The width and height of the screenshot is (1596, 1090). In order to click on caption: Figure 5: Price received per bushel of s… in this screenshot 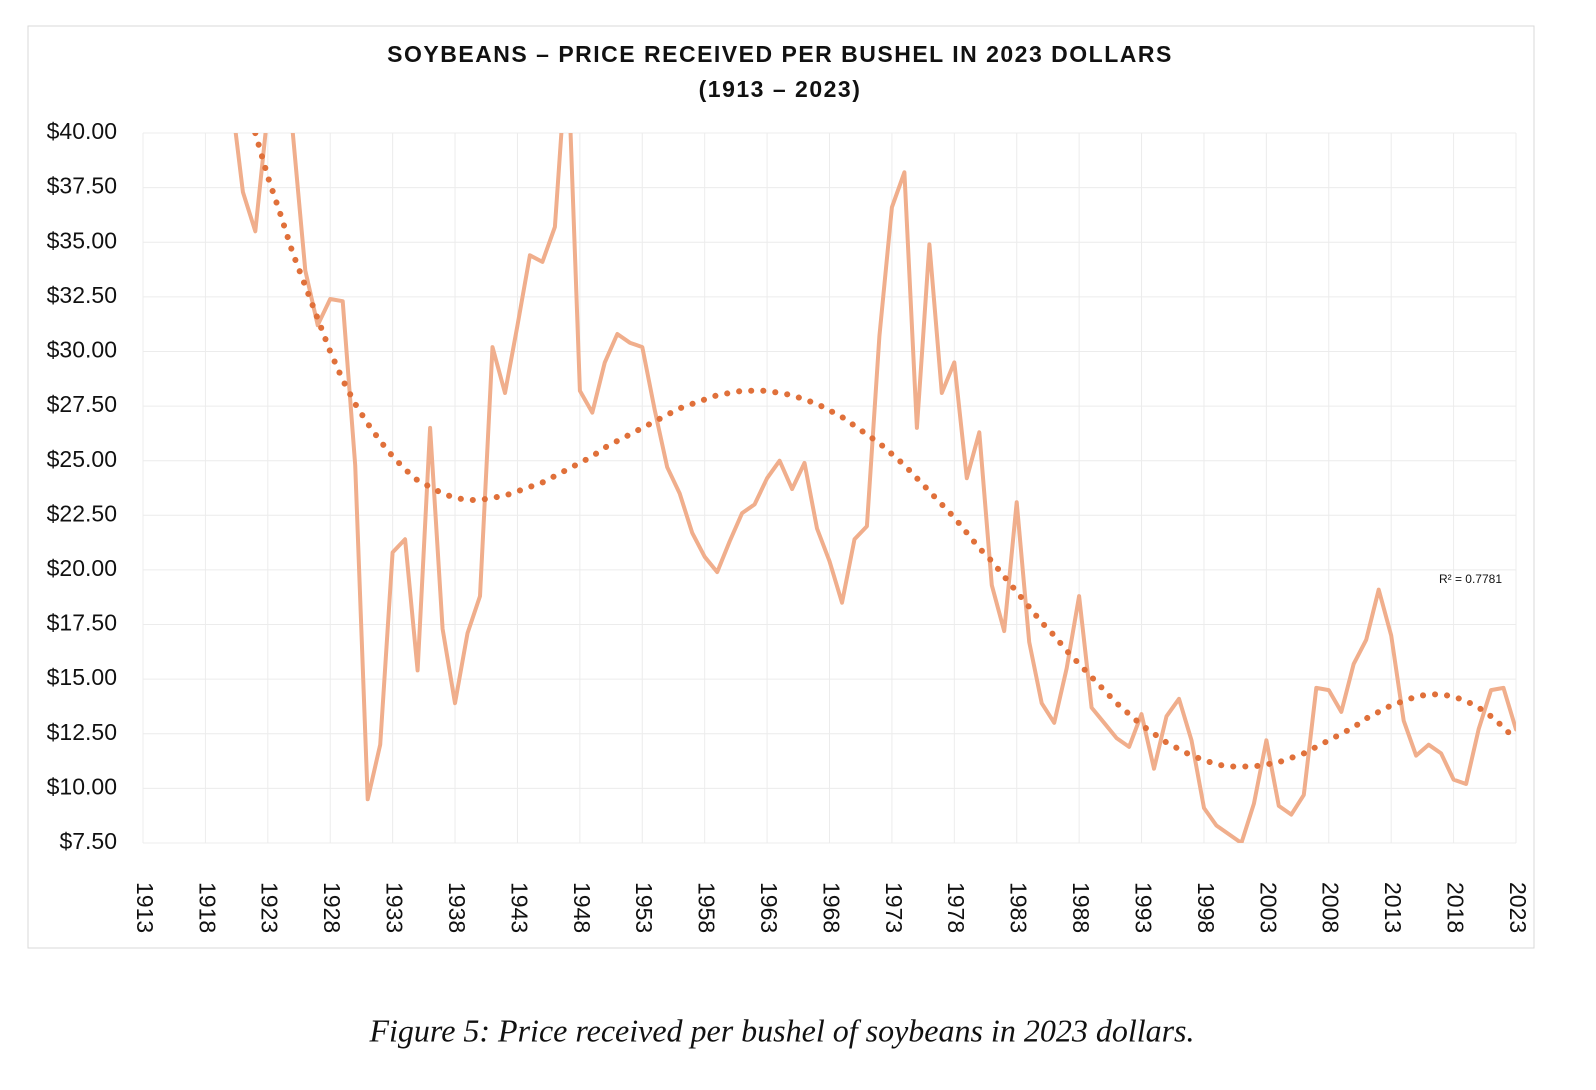, I will do `click(781, 1030)`.